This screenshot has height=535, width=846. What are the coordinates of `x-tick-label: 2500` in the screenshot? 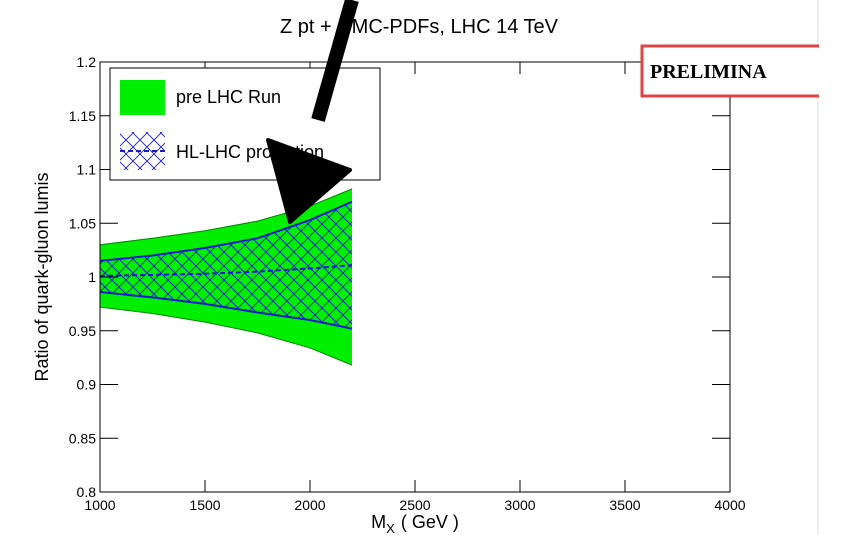 It's located at (414, 505).